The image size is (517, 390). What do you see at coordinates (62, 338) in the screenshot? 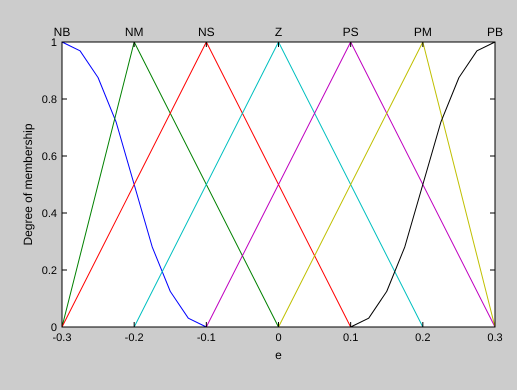
I see `x-tick-label: -0.3` at bounding box center [62, 338].